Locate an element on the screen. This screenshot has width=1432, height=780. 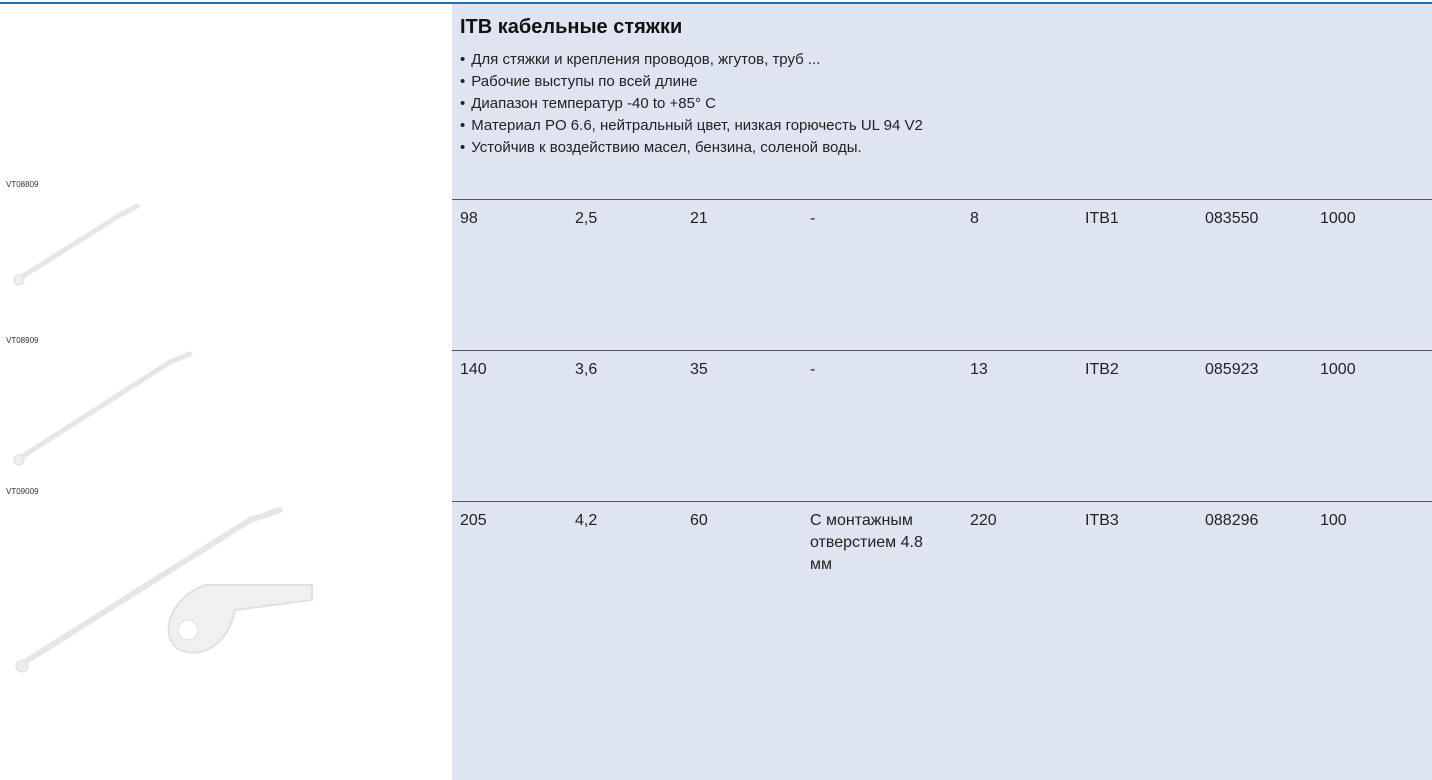
bullet-item: Диапазон температур -40 to +85° C is located at coordinates (691, 104).